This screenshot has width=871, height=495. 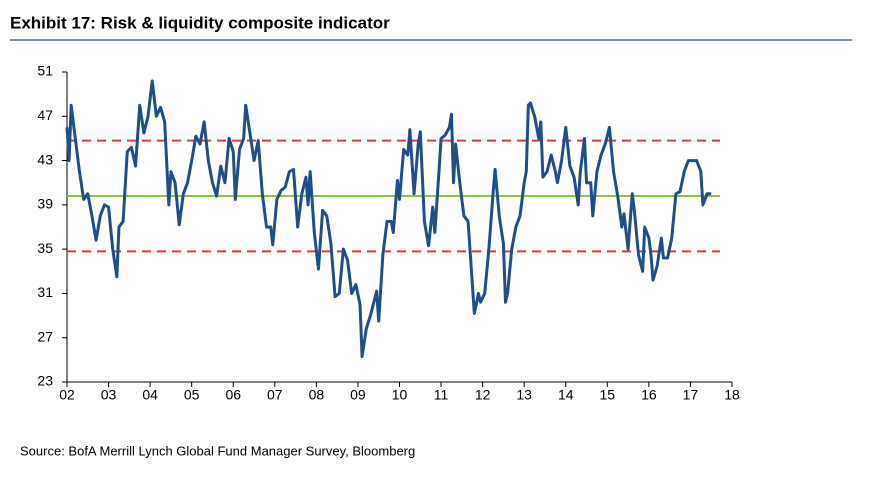 I want to click on x-tick-label: 17, so click(x=691, y=395).